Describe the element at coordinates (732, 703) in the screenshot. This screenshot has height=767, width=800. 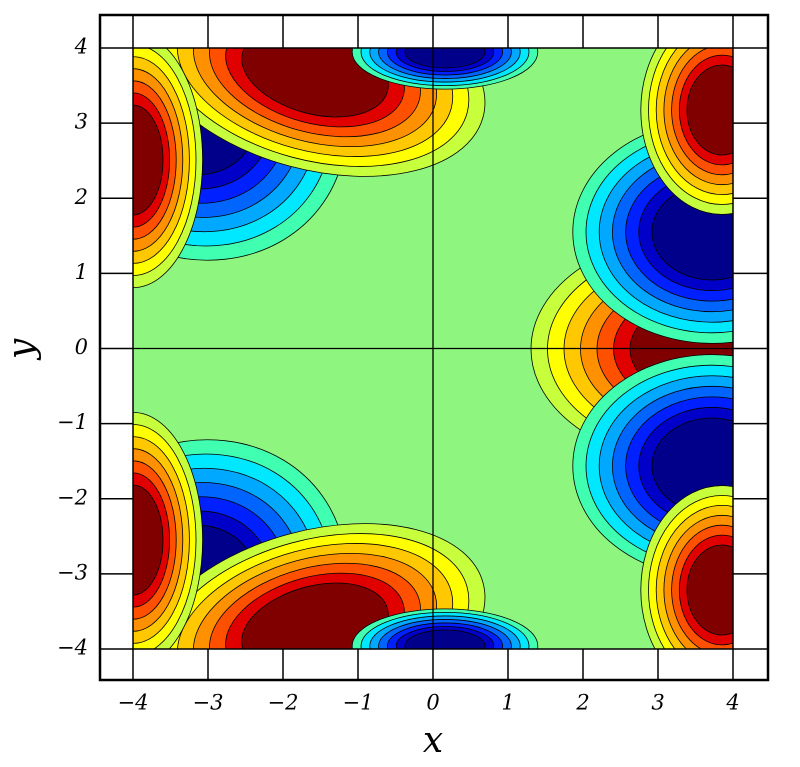
I see `x-tick-label: 4` at that location.